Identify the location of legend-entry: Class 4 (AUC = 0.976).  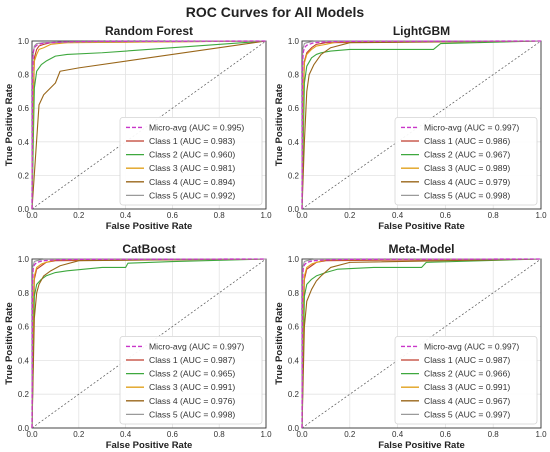
(192, 401).